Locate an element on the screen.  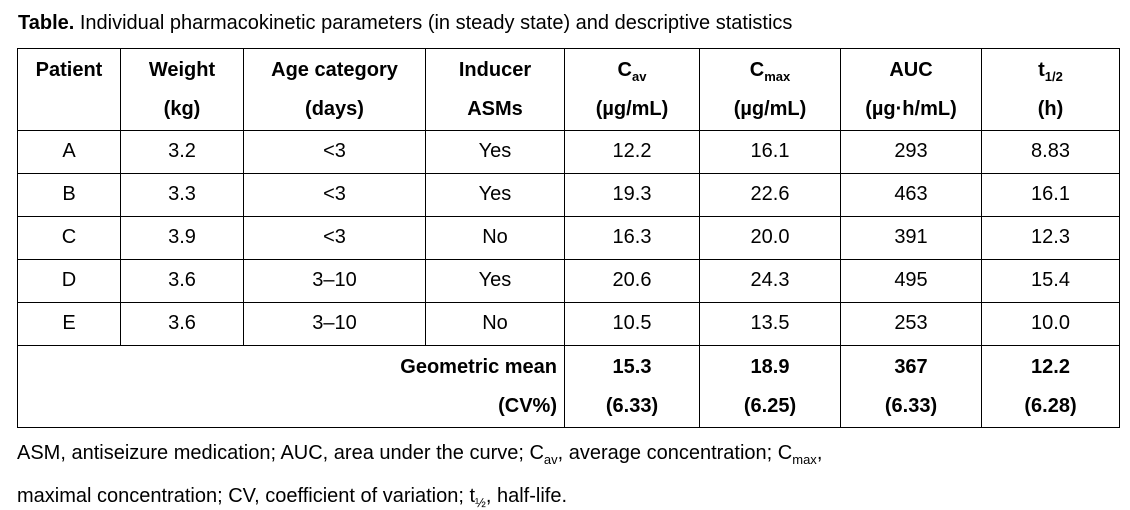
cav-cell: 19.3 is located at coordinates (632, 195).